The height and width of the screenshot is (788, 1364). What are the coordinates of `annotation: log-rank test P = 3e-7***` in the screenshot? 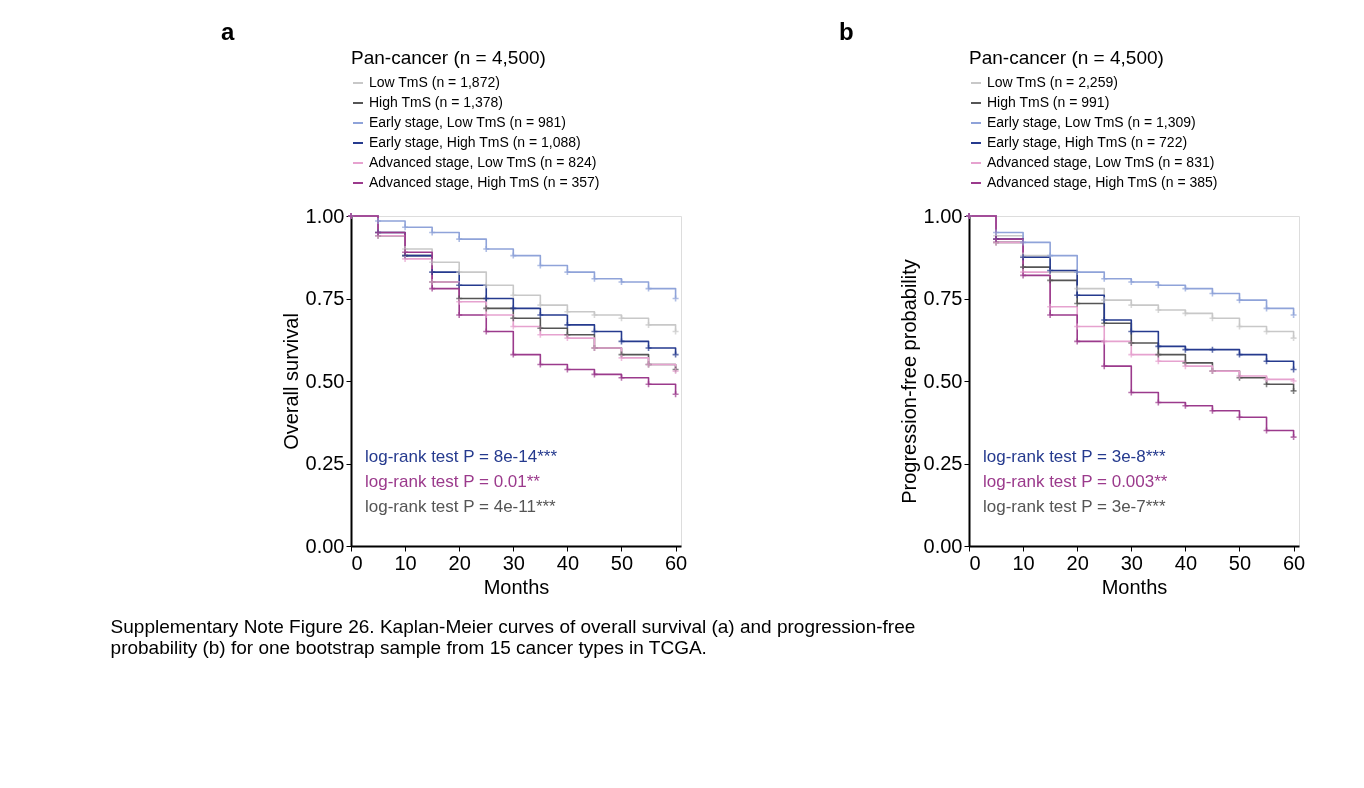 It's located at (1074, 506).